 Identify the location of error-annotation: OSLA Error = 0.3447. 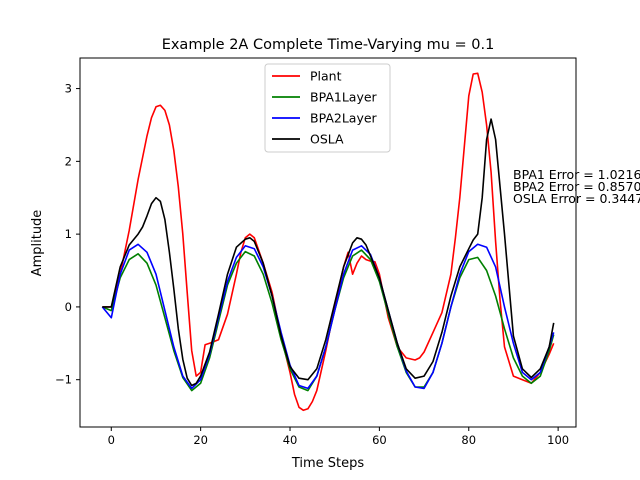
(576, 198).